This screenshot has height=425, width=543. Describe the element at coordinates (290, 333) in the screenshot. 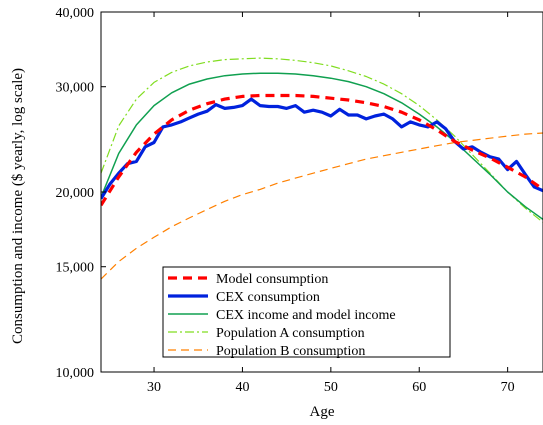

I see `legend-label-3: Population A consumption` at that location.